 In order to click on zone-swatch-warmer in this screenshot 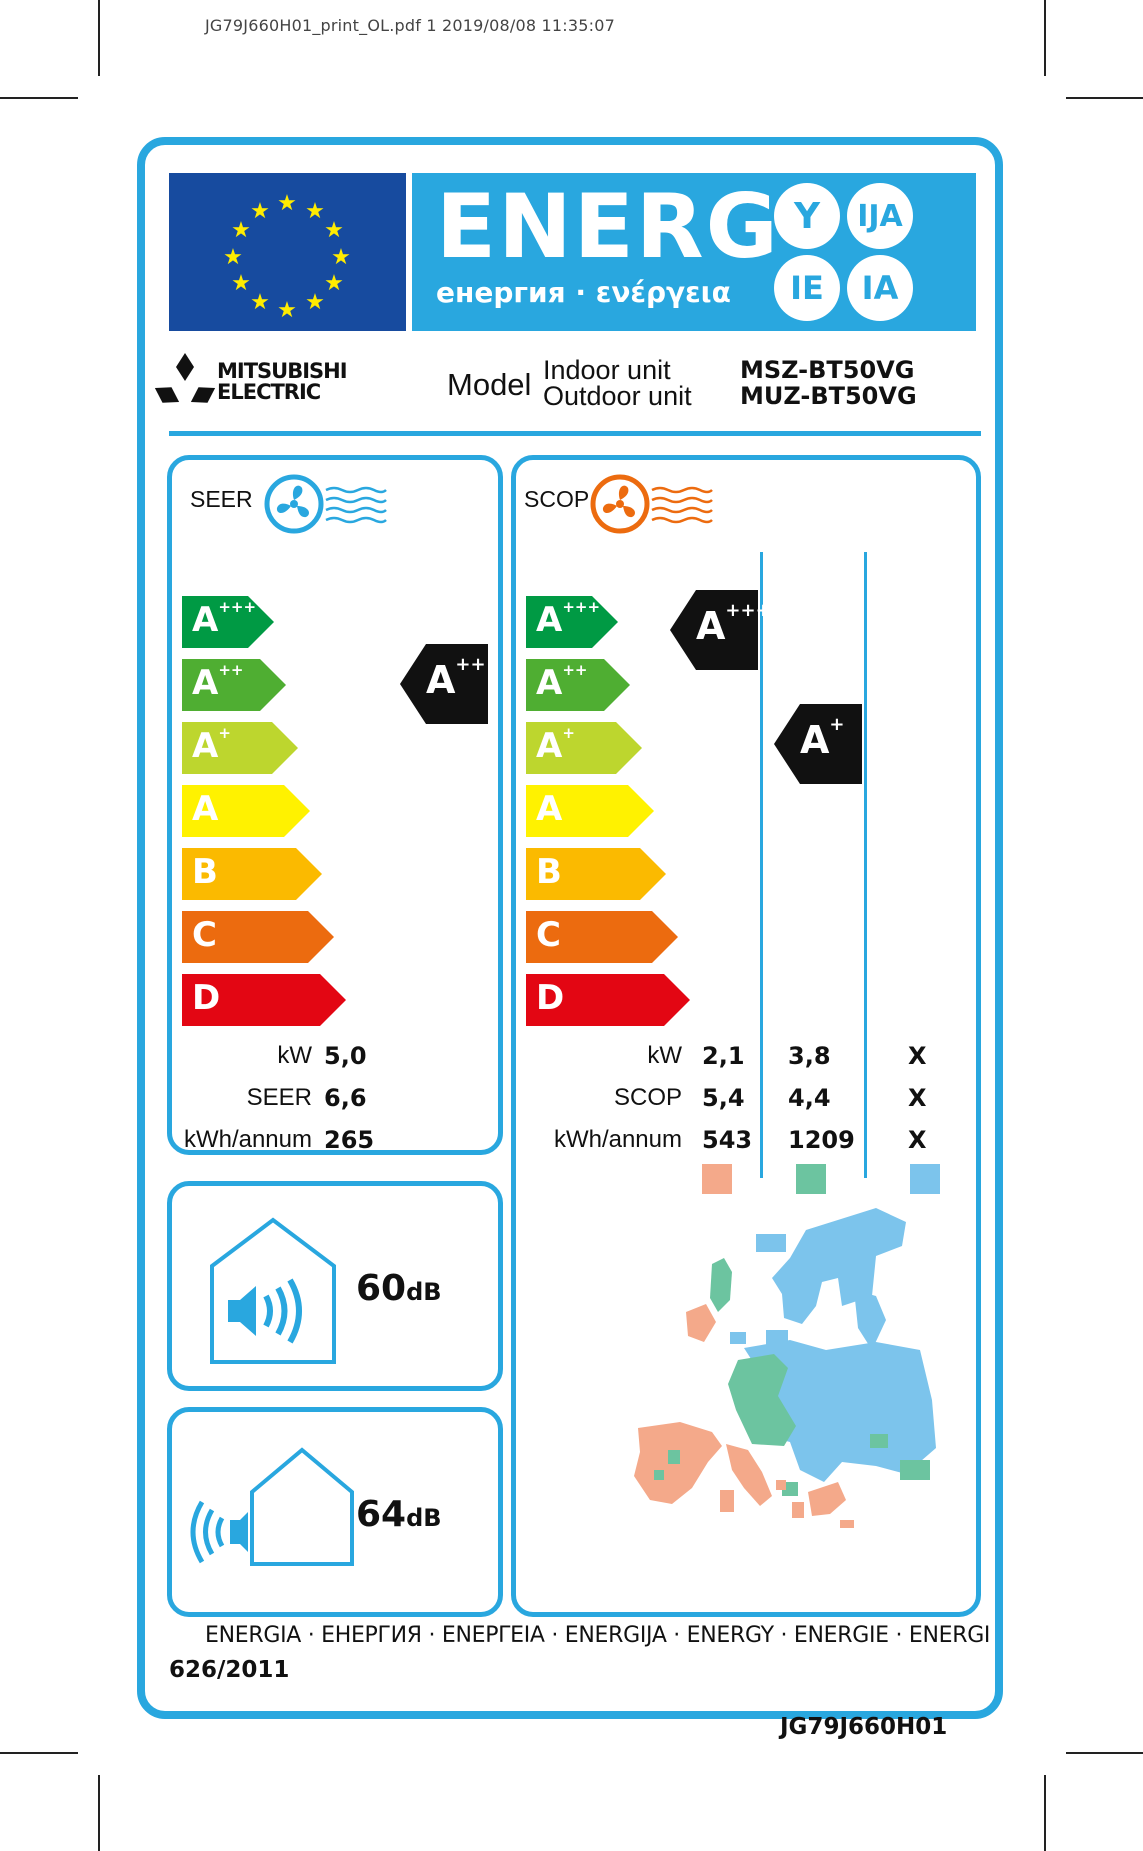, I will do `click(717, 1179)`.